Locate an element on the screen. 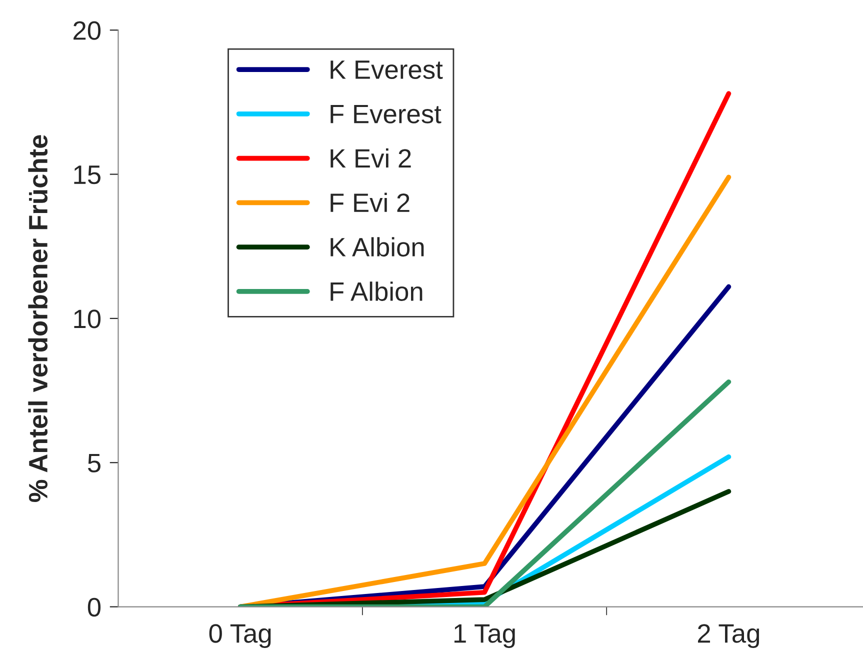 Image resolution: width=863 pixels, height=669 pixels. y-tick-label: 10 is located at coordinates (87, 319).